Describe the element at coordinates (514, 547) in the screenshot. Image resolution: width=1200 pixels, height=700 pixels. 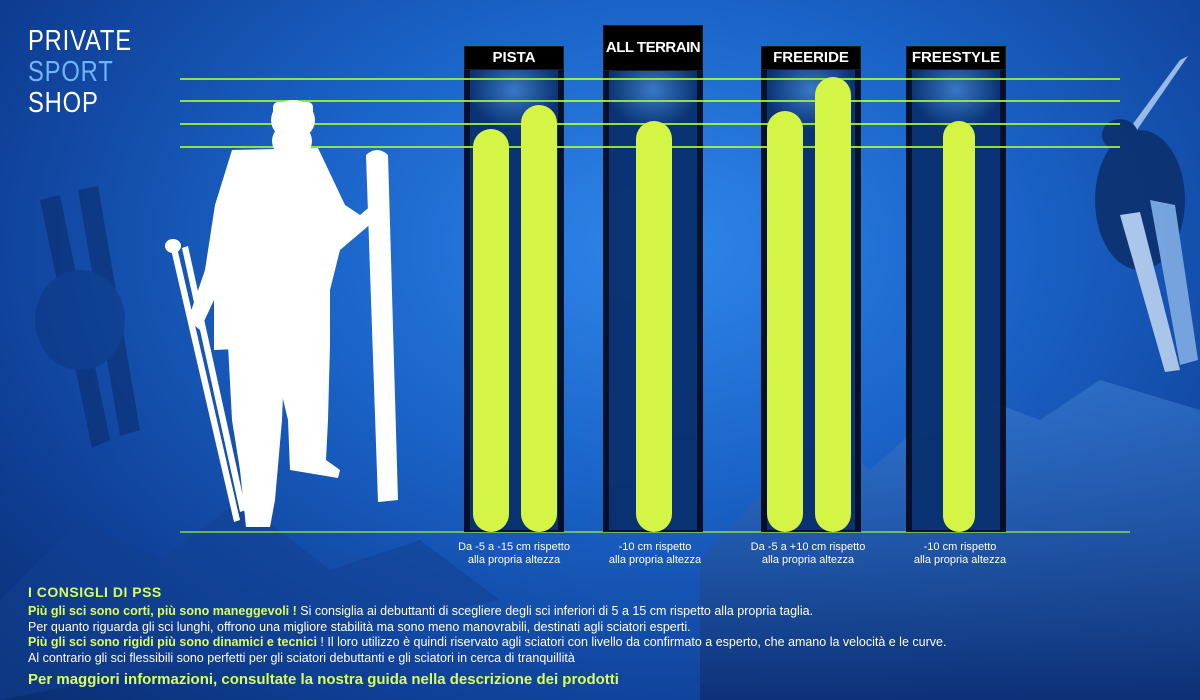
I see `caption-line: Da -5 a -15 cm rispetto` at that location.